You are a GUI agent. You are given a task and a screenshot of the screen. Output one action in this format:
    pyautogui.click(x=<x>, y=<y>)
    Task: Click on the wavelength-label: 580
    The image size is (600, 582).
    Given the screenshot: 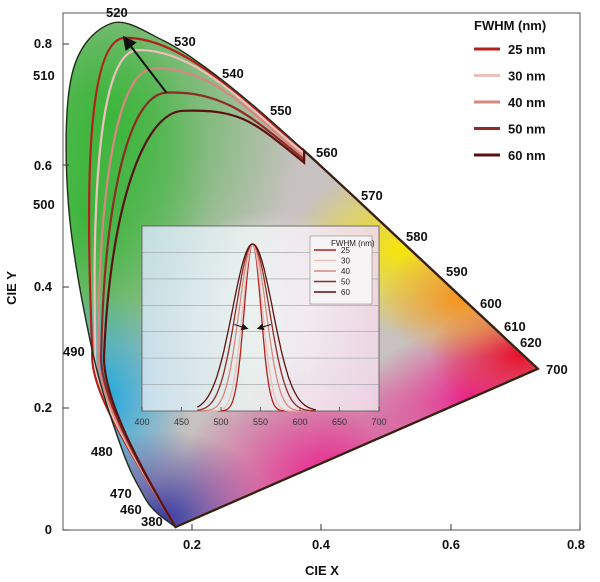 What is the action you would take?
    pyautogui.click(x=417, y=236)
    